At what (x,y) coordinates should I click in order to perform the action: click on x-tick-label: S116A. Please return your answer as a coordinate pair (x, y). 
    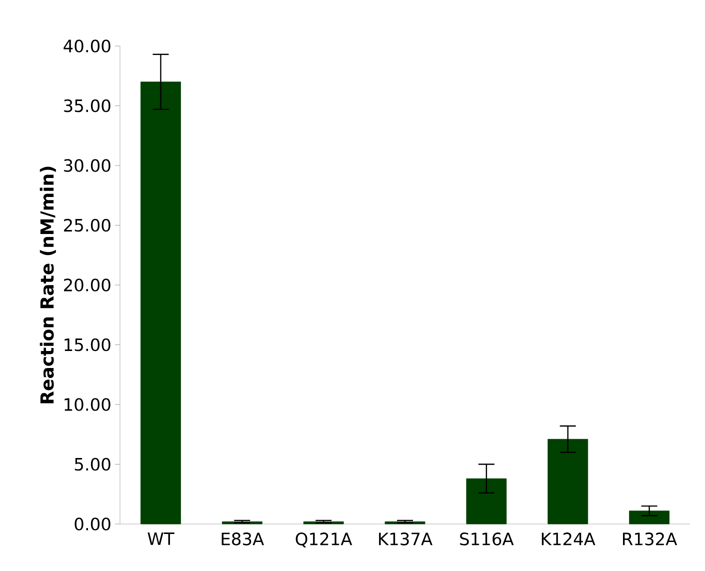
    Looking at the image, I should click on (487, 539).